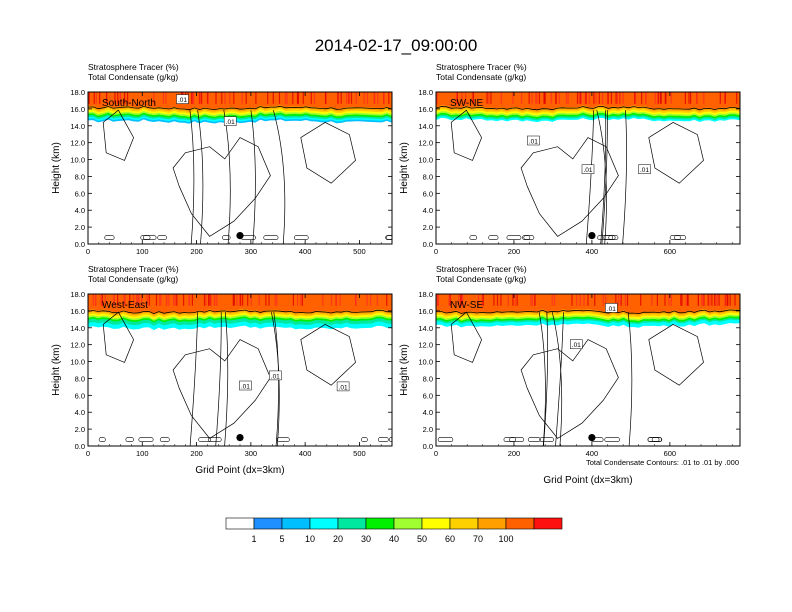  What do you see at coordinates (425, 126) in the screenshot?
I see `y-tick-label: 14.0` at bounding box center [425, 126].